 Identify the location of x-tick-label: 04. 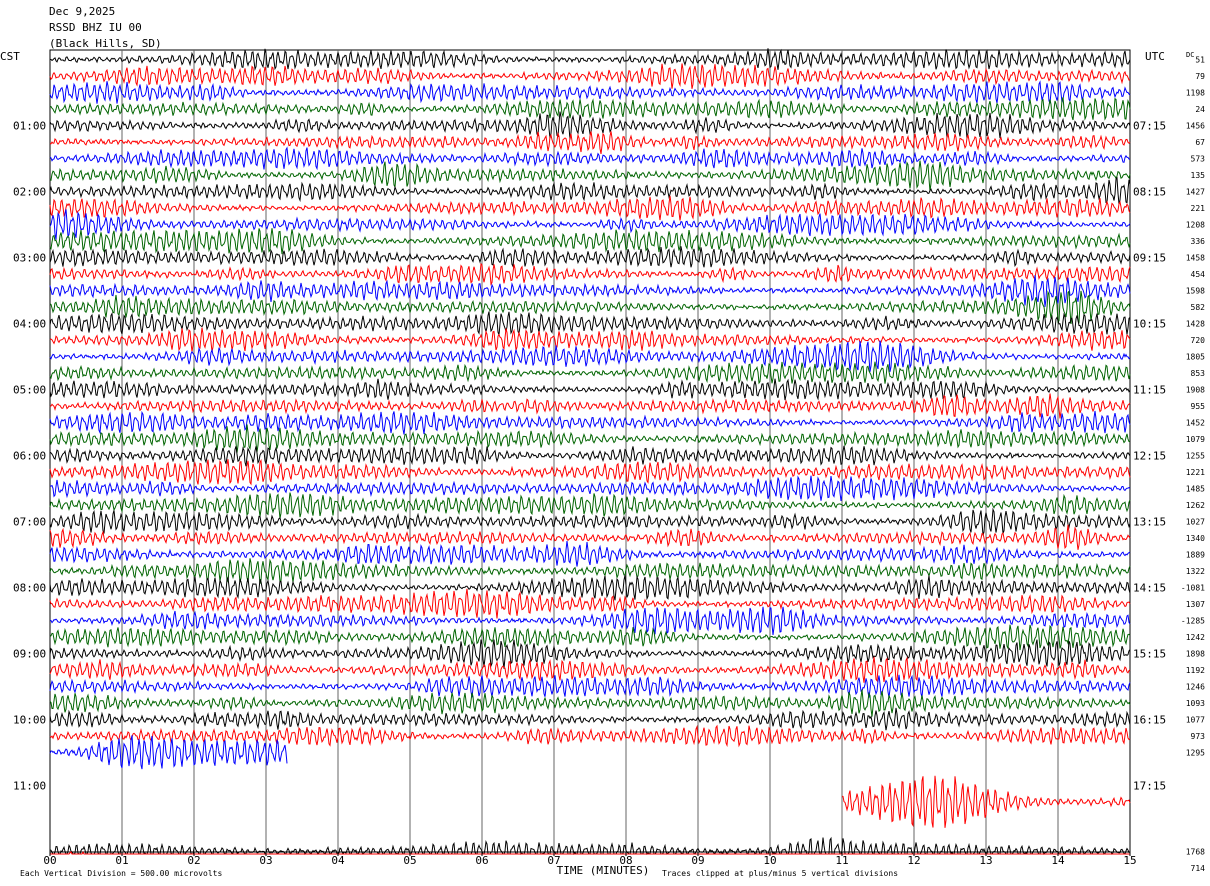
(338, 860).